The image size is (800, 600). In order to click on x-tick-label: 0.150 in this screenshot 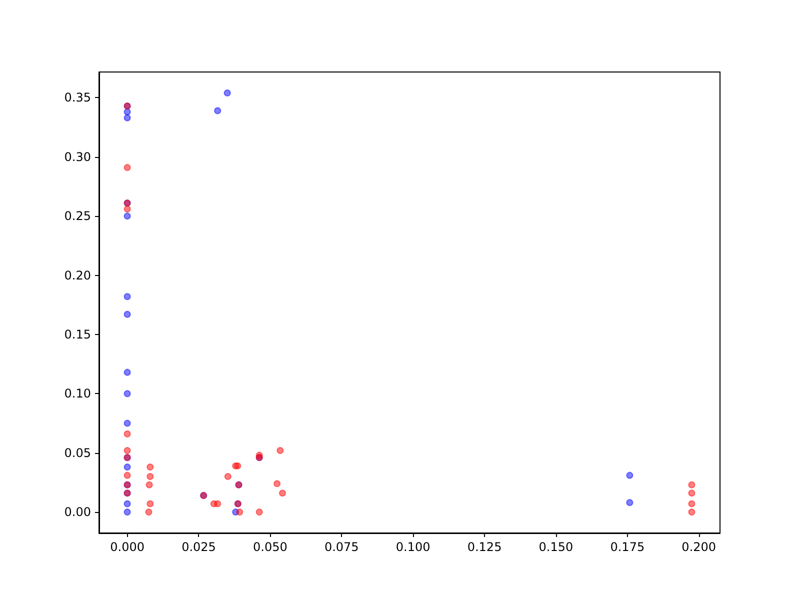, I will do `click(556, 547)`.